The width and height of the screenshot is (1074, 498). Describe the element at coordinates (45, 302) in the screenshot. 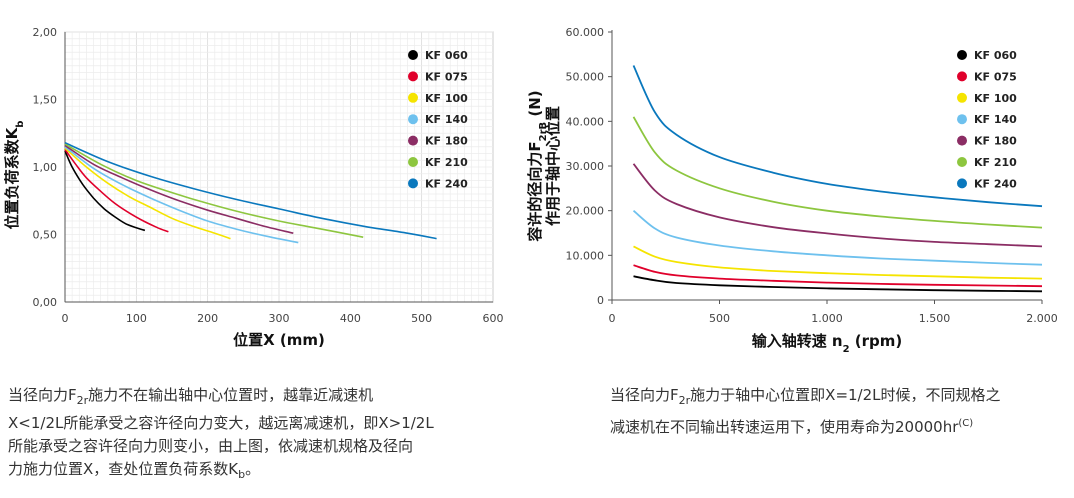

I see `y-tick-label-0: 0,00` at that location.